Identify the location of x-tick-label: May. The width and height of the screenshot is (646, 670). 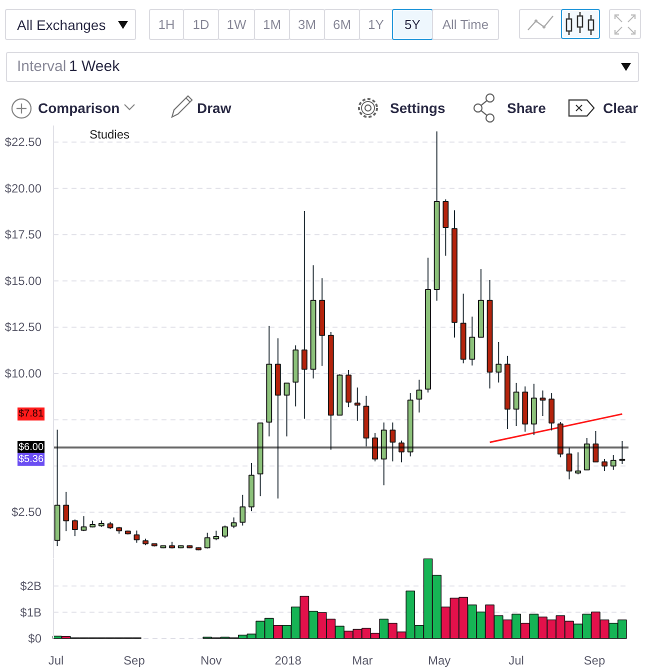
(439, 661).